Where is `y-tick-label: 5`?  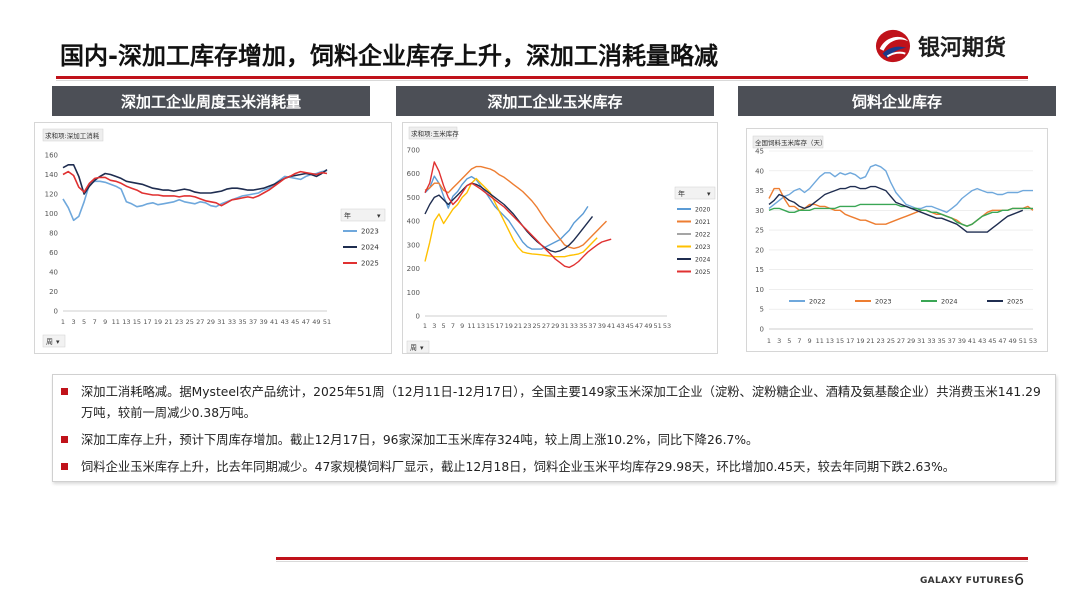
y-tick-label: 5 is located at coordinates (762, 310).